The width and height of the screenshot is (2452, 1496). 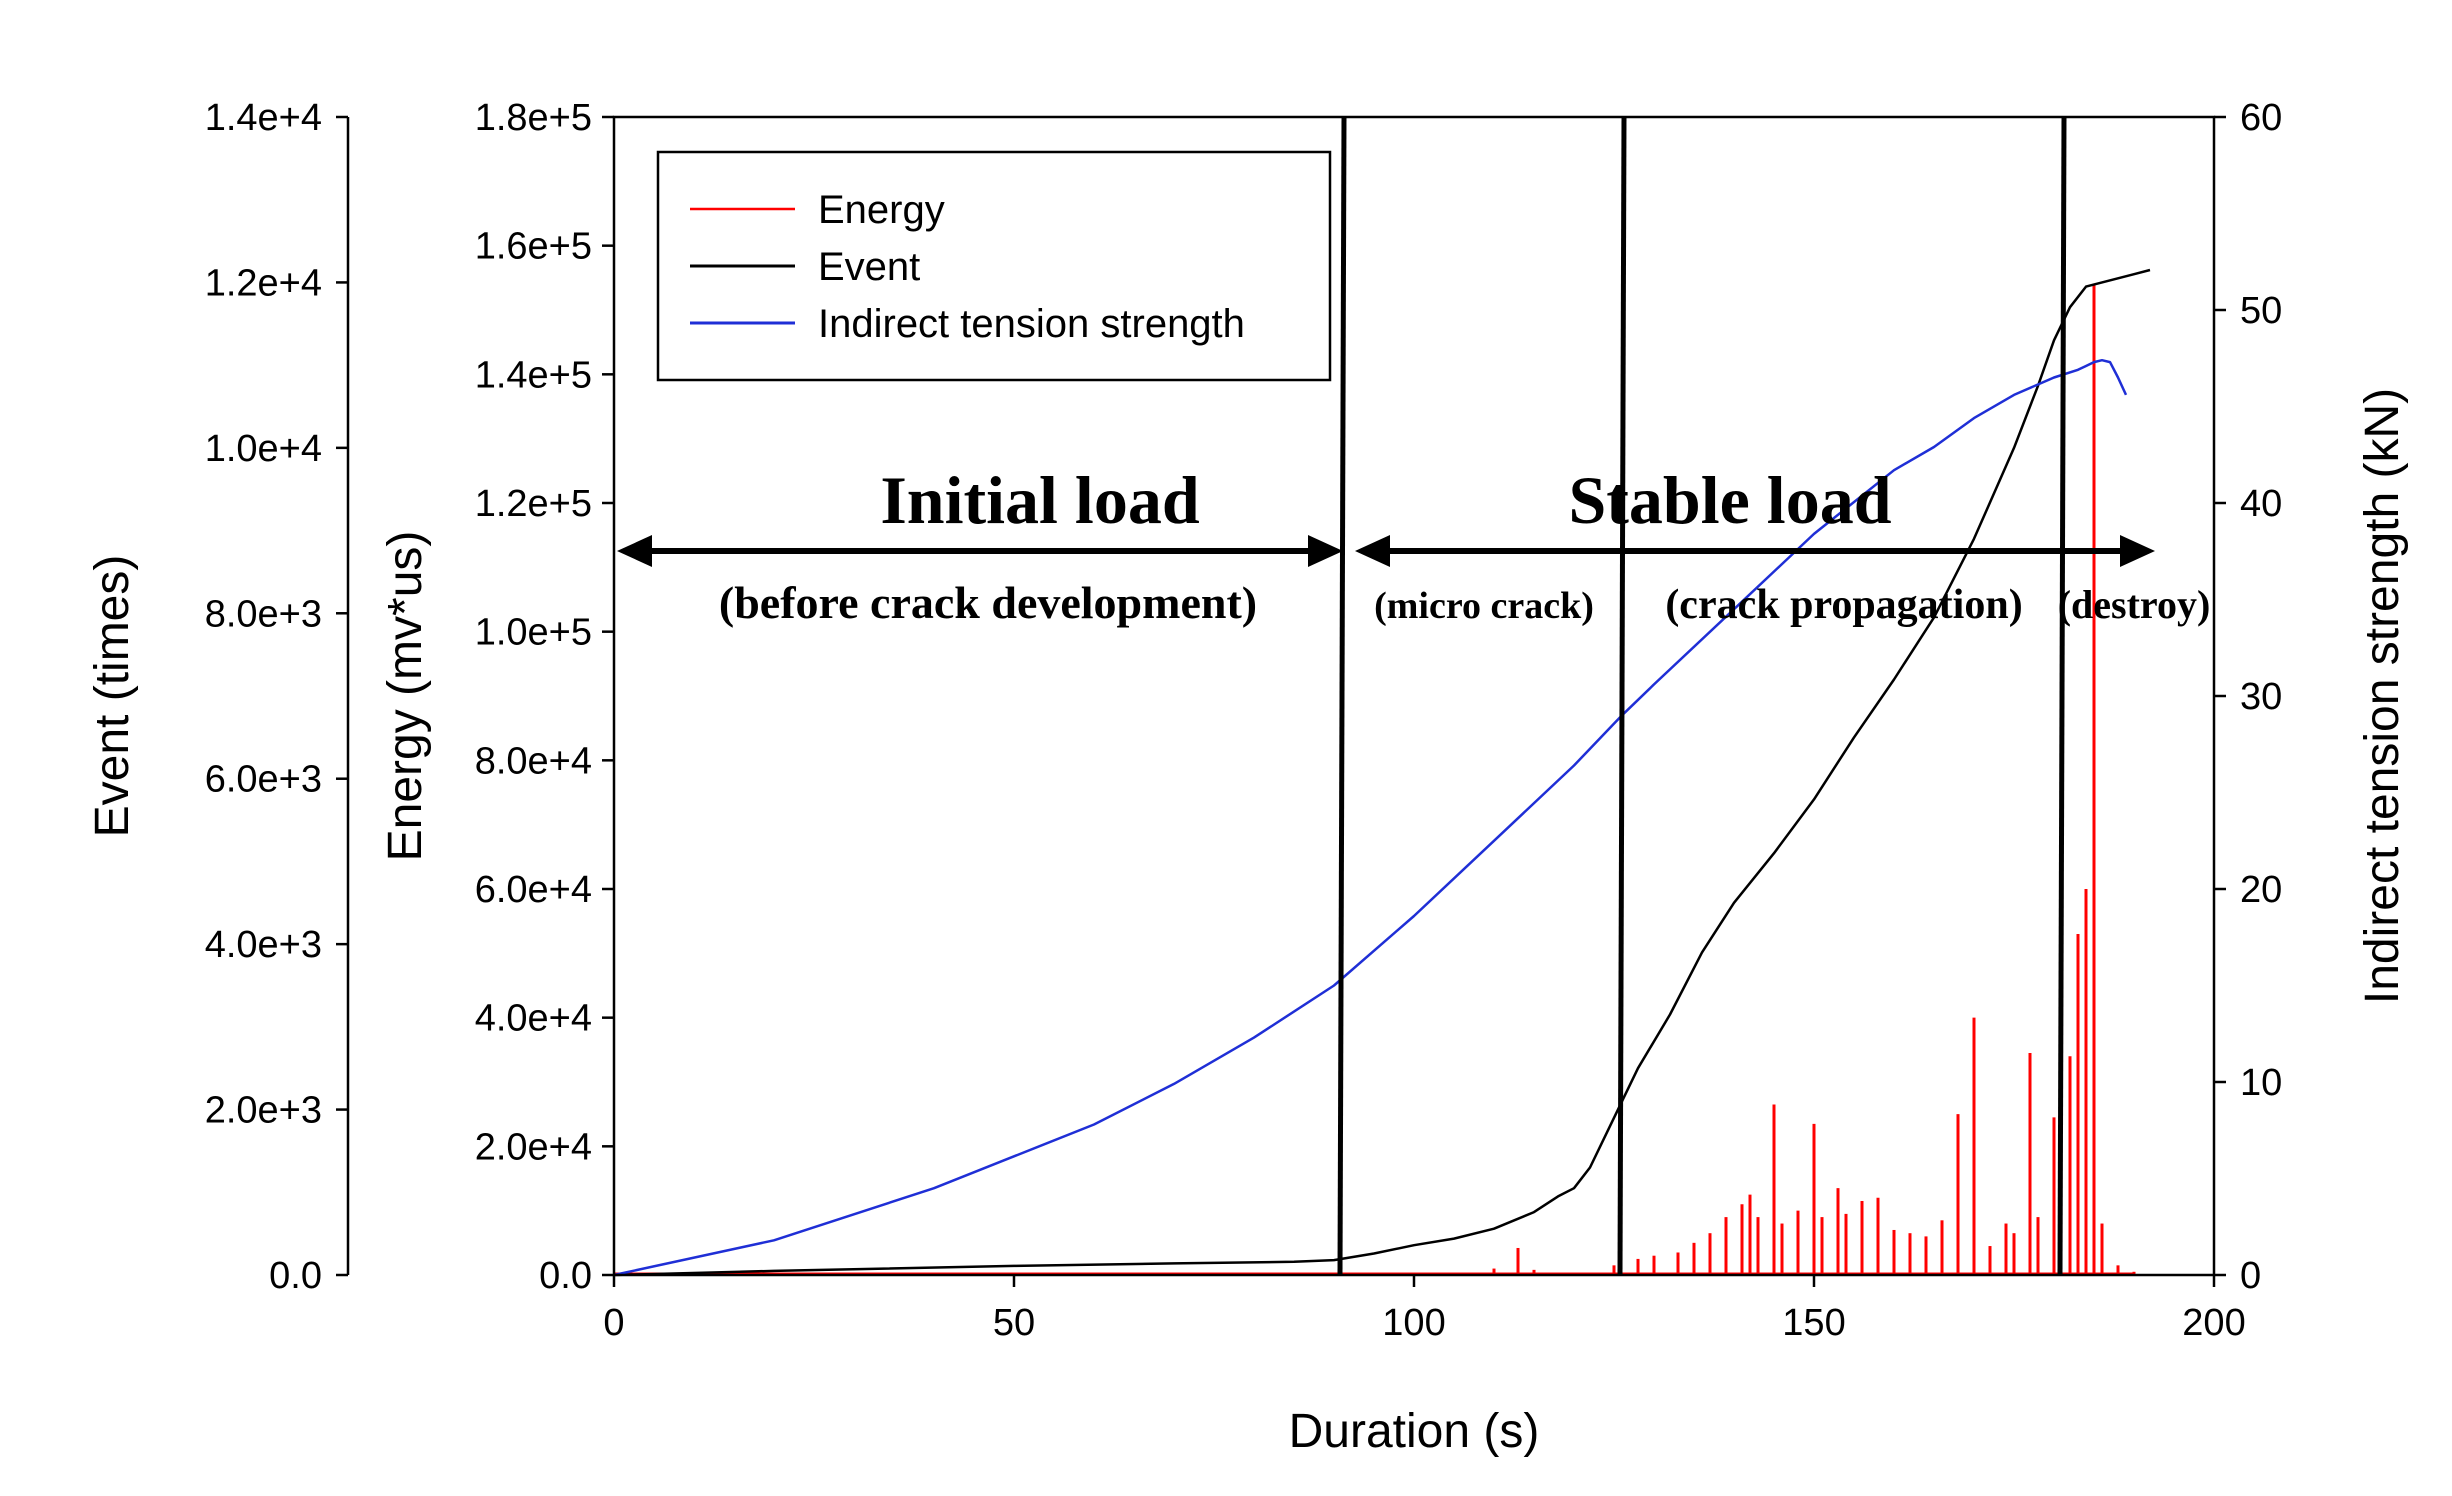 What do you see at coordinates (2134, 604) in the screenshot?
I see `destroy-label: (destroy)` at bounding box center [2134, 604].